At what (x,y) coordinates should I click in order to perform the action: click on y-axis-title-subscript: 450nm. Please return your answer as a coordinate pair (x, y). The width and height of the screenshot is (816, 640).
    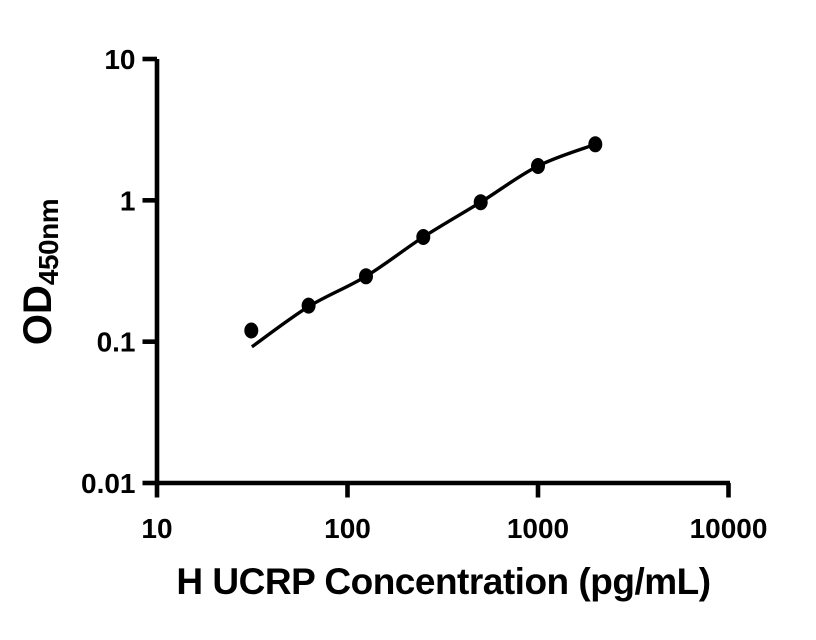
    Looking at the image, I should click on (48, 242).